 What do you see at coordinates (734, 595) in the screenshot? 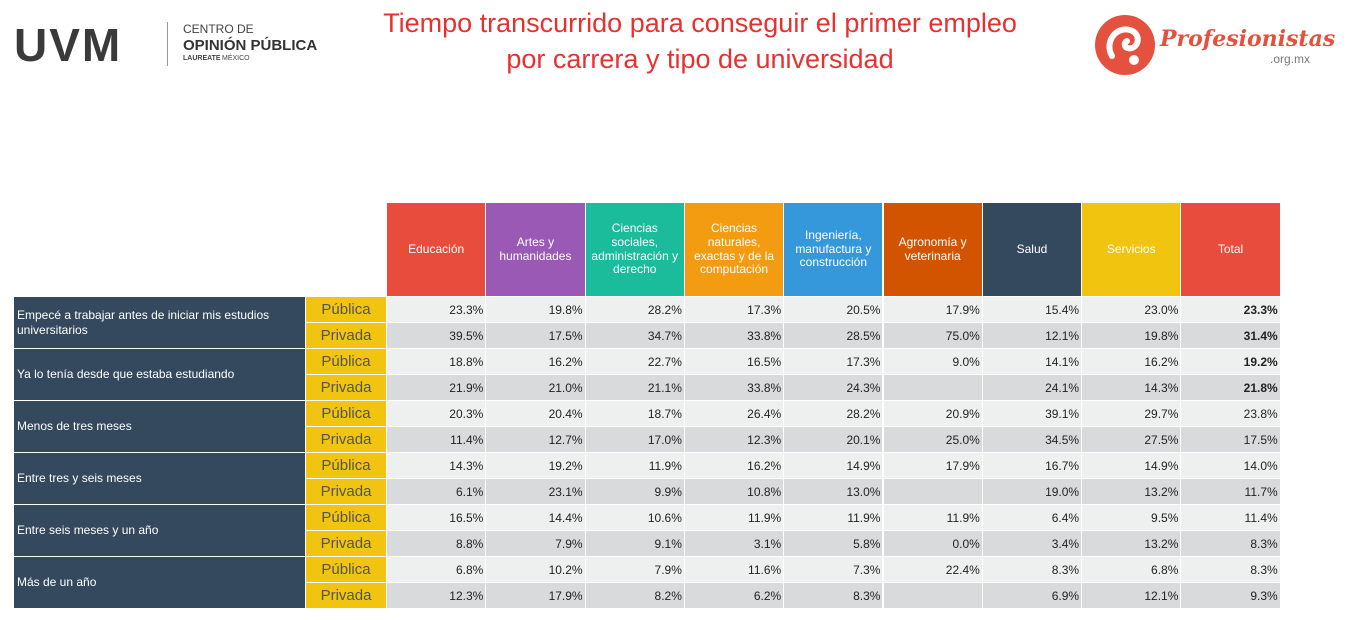
I see `table-cell: 6.2%` at bounding box center [734, 595].